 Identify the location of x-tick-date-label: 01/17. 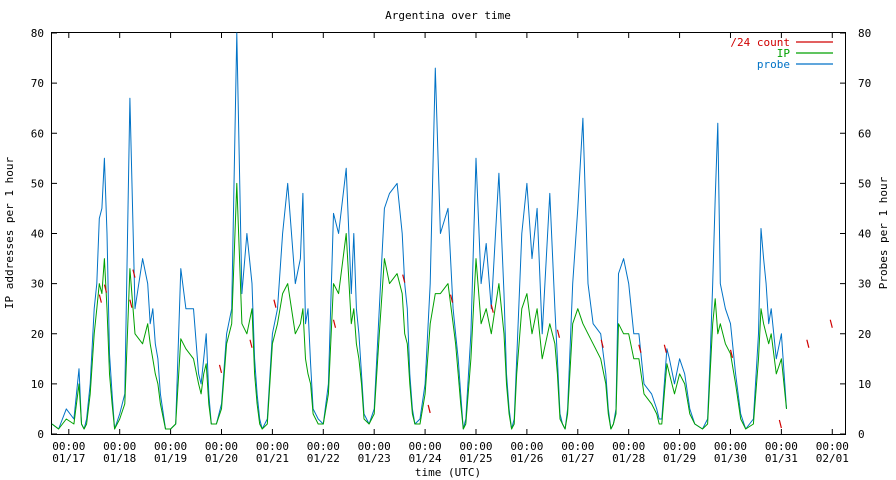
(68, 458).